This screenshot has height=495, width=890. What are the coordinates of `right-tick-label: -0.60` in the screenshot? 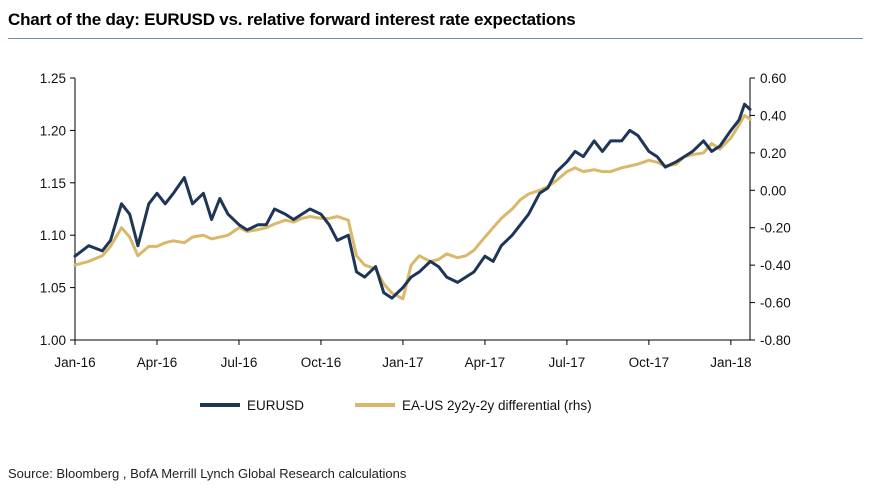 It's located at (775, 303).